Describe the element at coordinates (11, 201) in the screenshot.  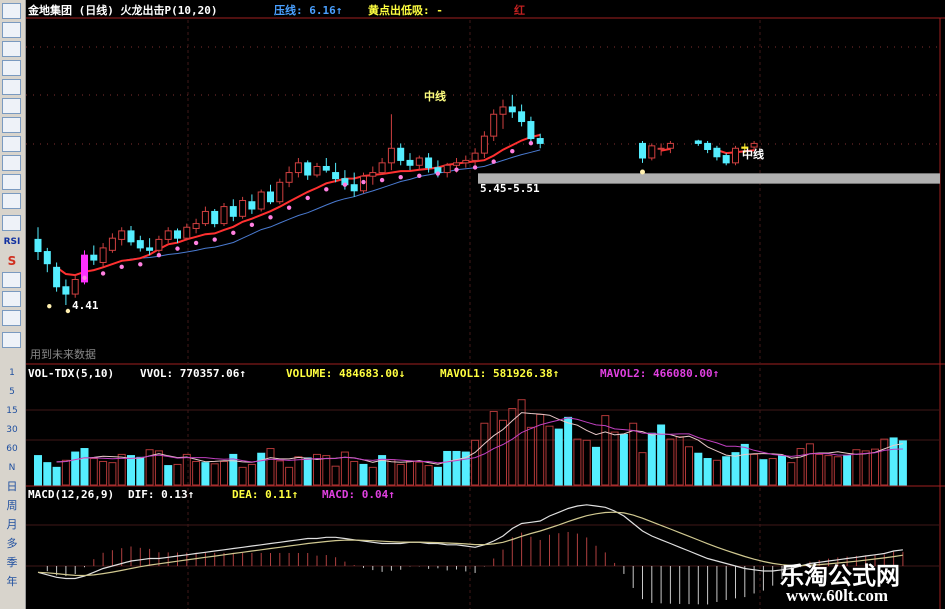
I see `zoom-icon` at that location.